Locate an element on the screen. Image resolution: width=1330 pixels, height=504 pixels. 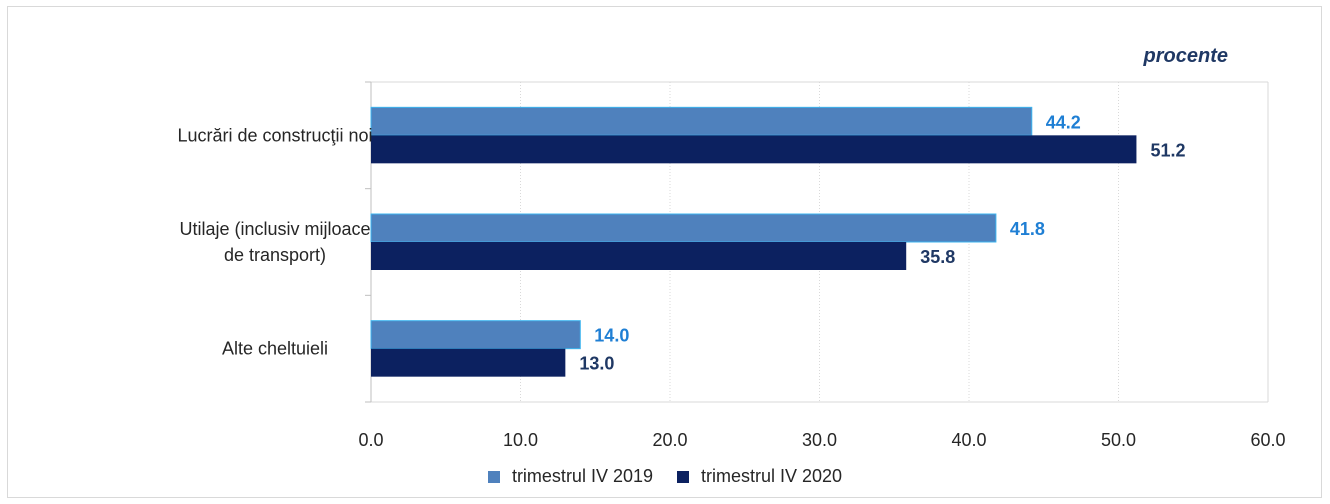
legend-item-2020: trimestrul IV 2020 is located at coordinates (759, 476).